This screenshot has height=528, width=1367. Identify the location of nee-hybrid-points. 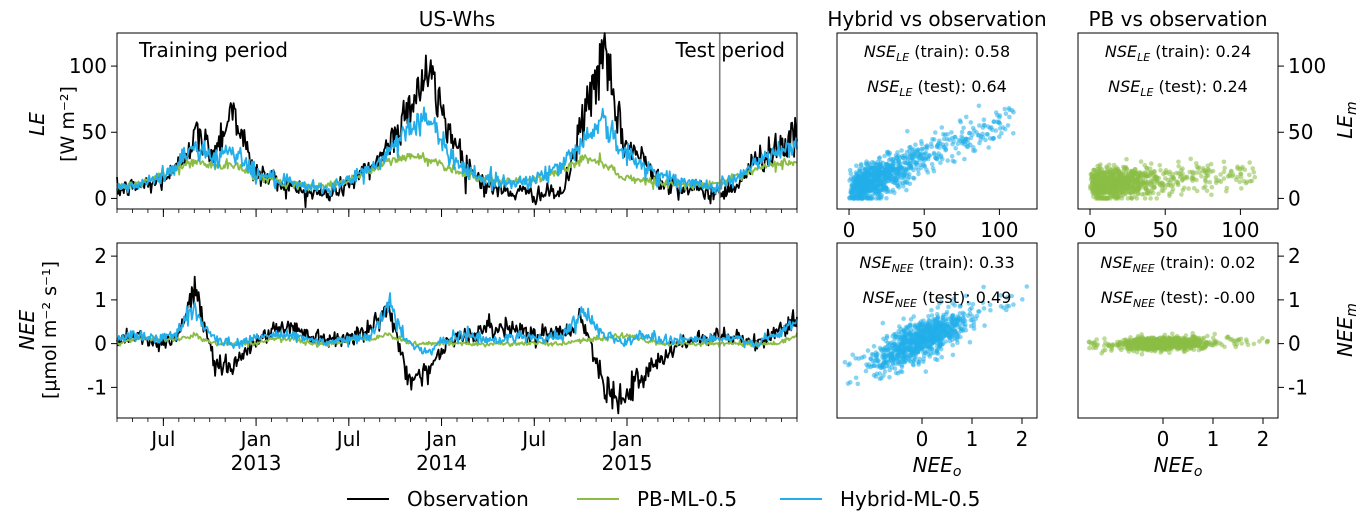
(936, 335).